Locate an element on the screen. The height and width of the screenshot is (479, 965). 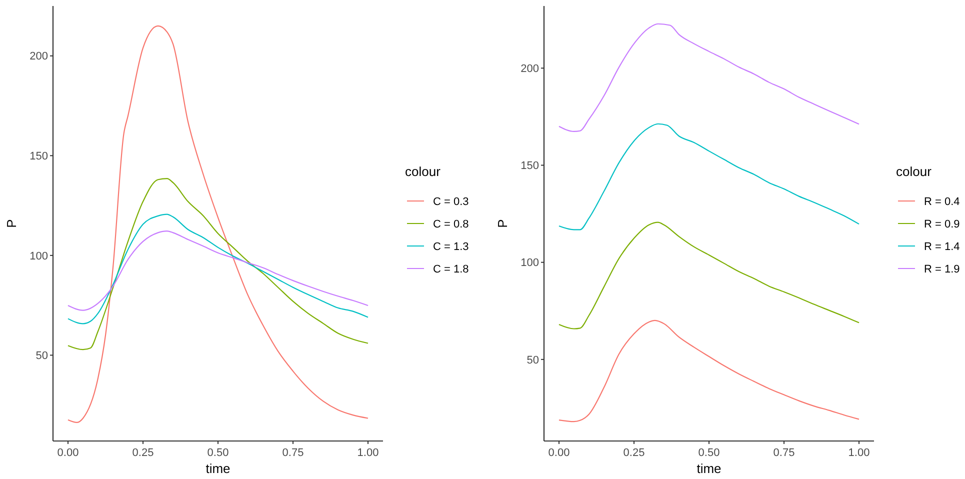
legend-label: R = 0.9 is located at coordinates (942, 224).